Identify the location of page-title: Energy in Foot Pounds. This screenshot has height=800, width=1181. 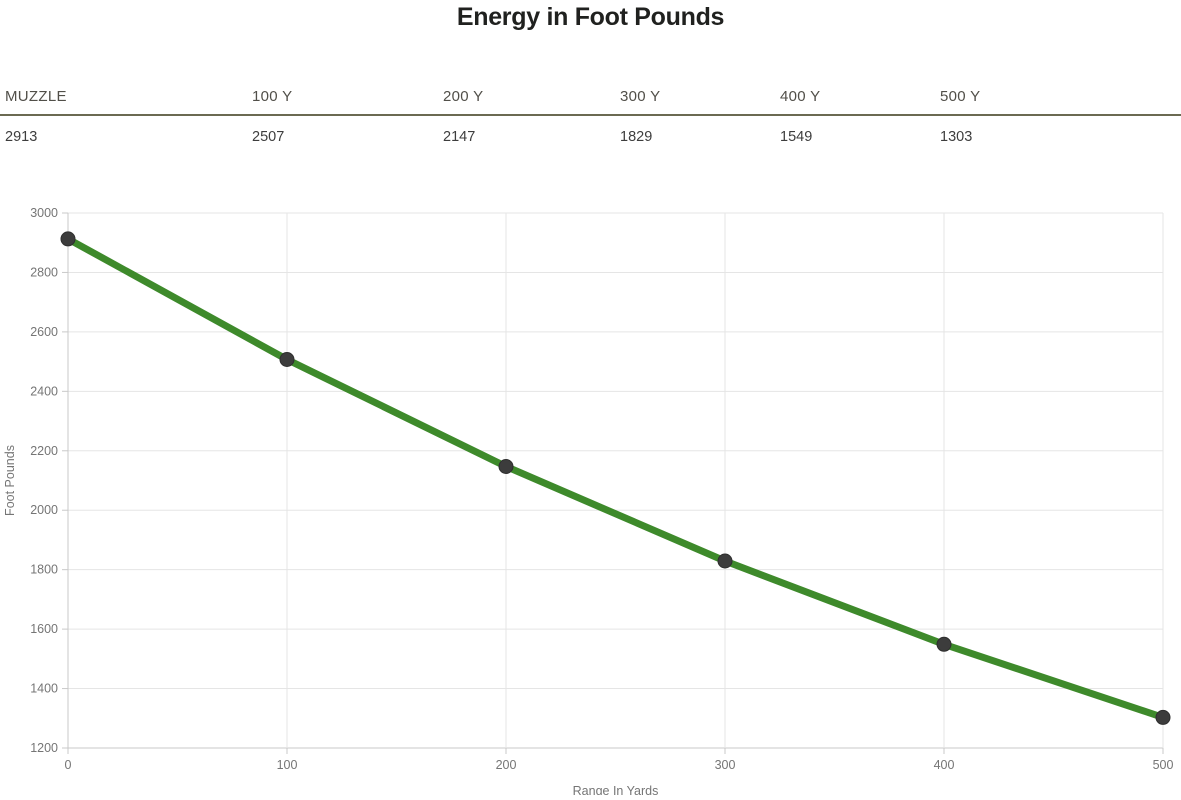
(590, 17).